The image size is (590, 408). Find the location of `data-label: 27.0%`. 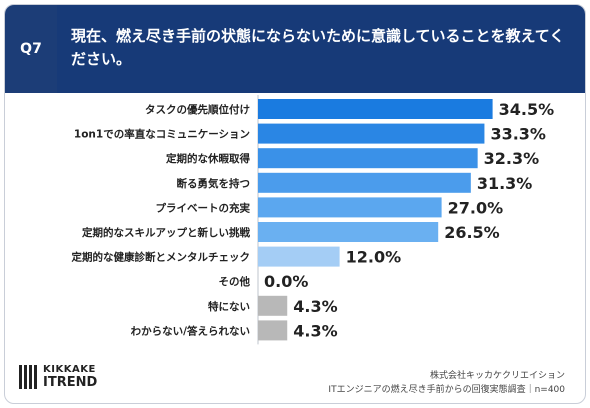

data-label: 27.0% is located at coordinates (476, 207).